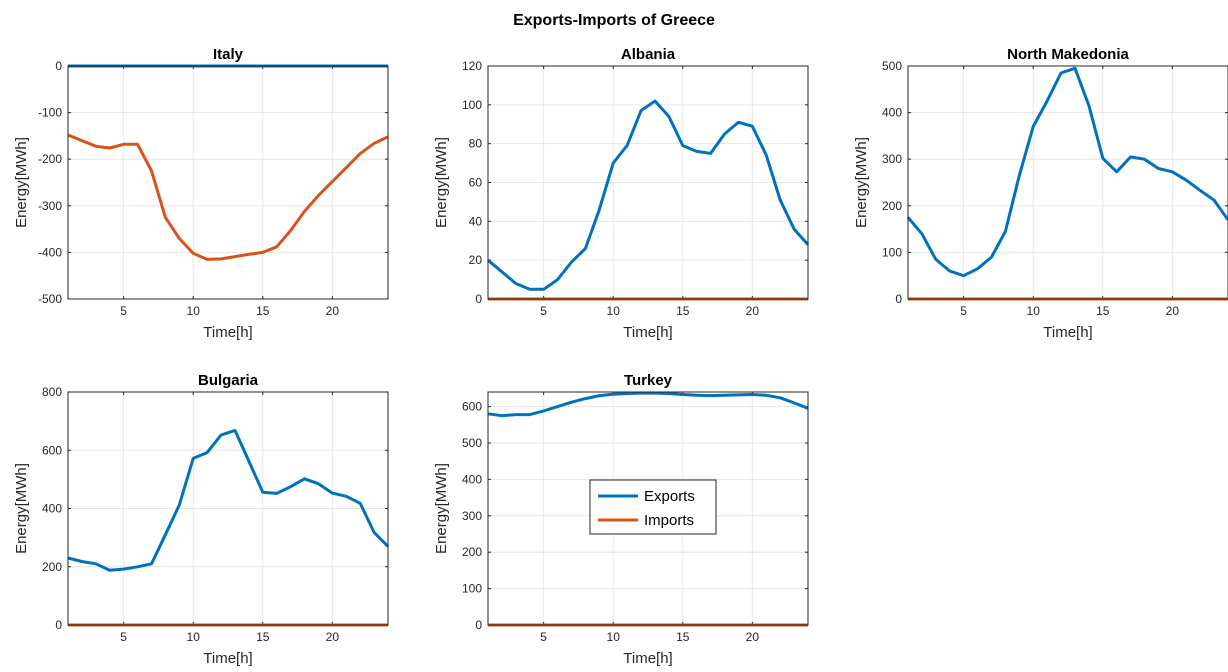  Describe the element at coordinates (50, 159) in the screenshot. I see `y-tick-label: -200` at that location.